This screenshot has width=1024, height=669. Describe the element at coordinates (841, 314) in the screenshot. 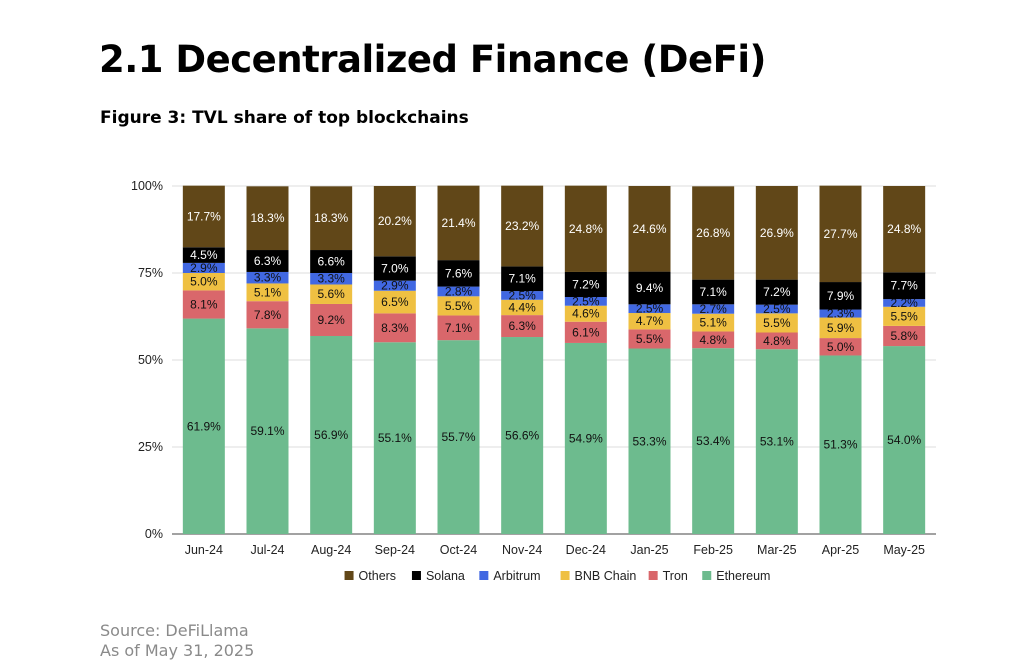

I see `data-label-arbitrum: 2.3%` at that location.